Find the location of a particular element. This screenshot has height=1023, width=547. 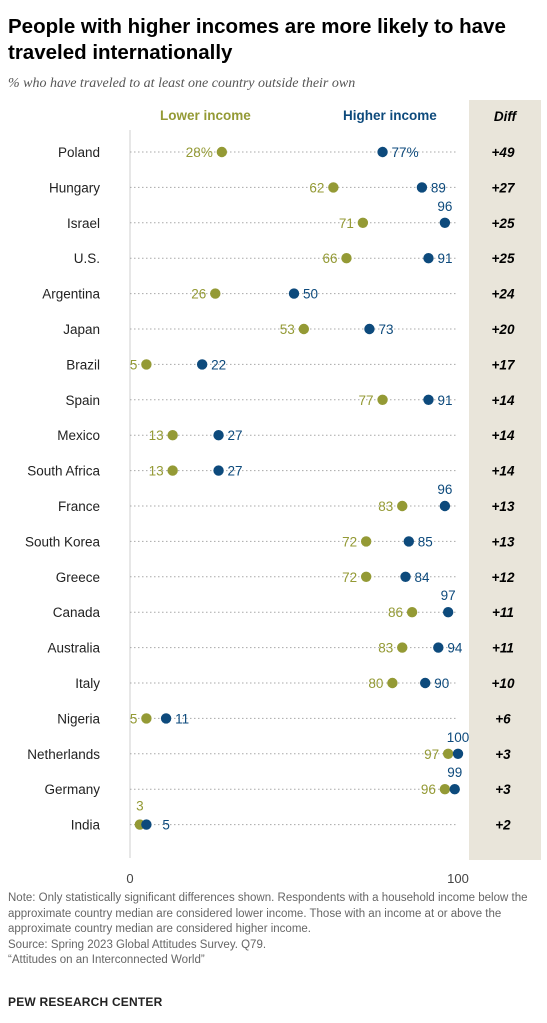

diff-value: +20 is located at coordinates (503, 329).